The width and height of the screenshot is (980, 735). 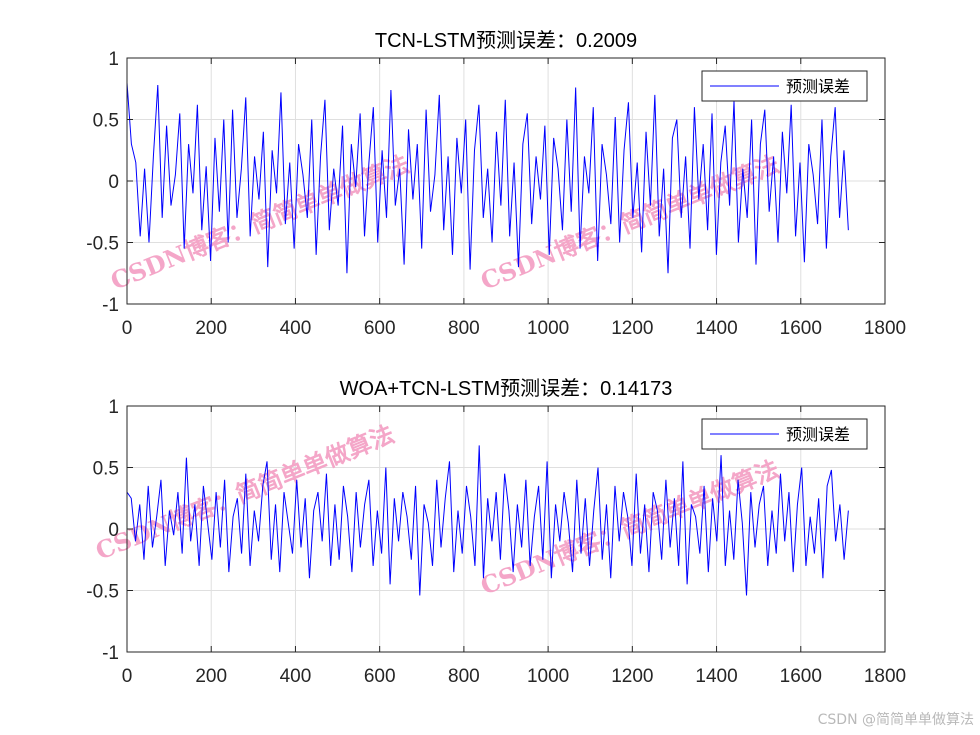 What do you see at coordinates (506, 388) in the screenshot?
I see `chart-title: WOA+TCN-LSTM预测误差：0.14173` at bounding box center [506, 388].